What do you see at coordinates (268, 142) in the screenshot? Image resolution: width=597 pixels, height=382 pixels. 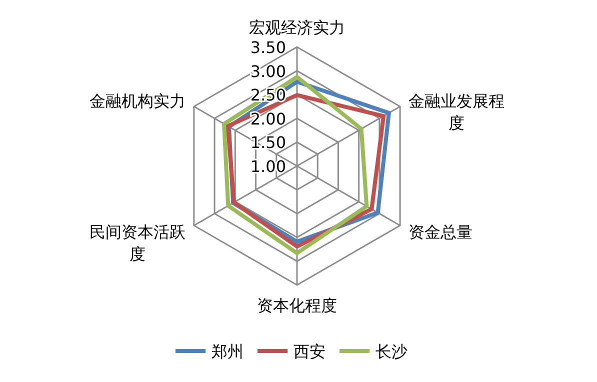 I see `y-tick-label: 1.50` at bounding box center [268, 142].